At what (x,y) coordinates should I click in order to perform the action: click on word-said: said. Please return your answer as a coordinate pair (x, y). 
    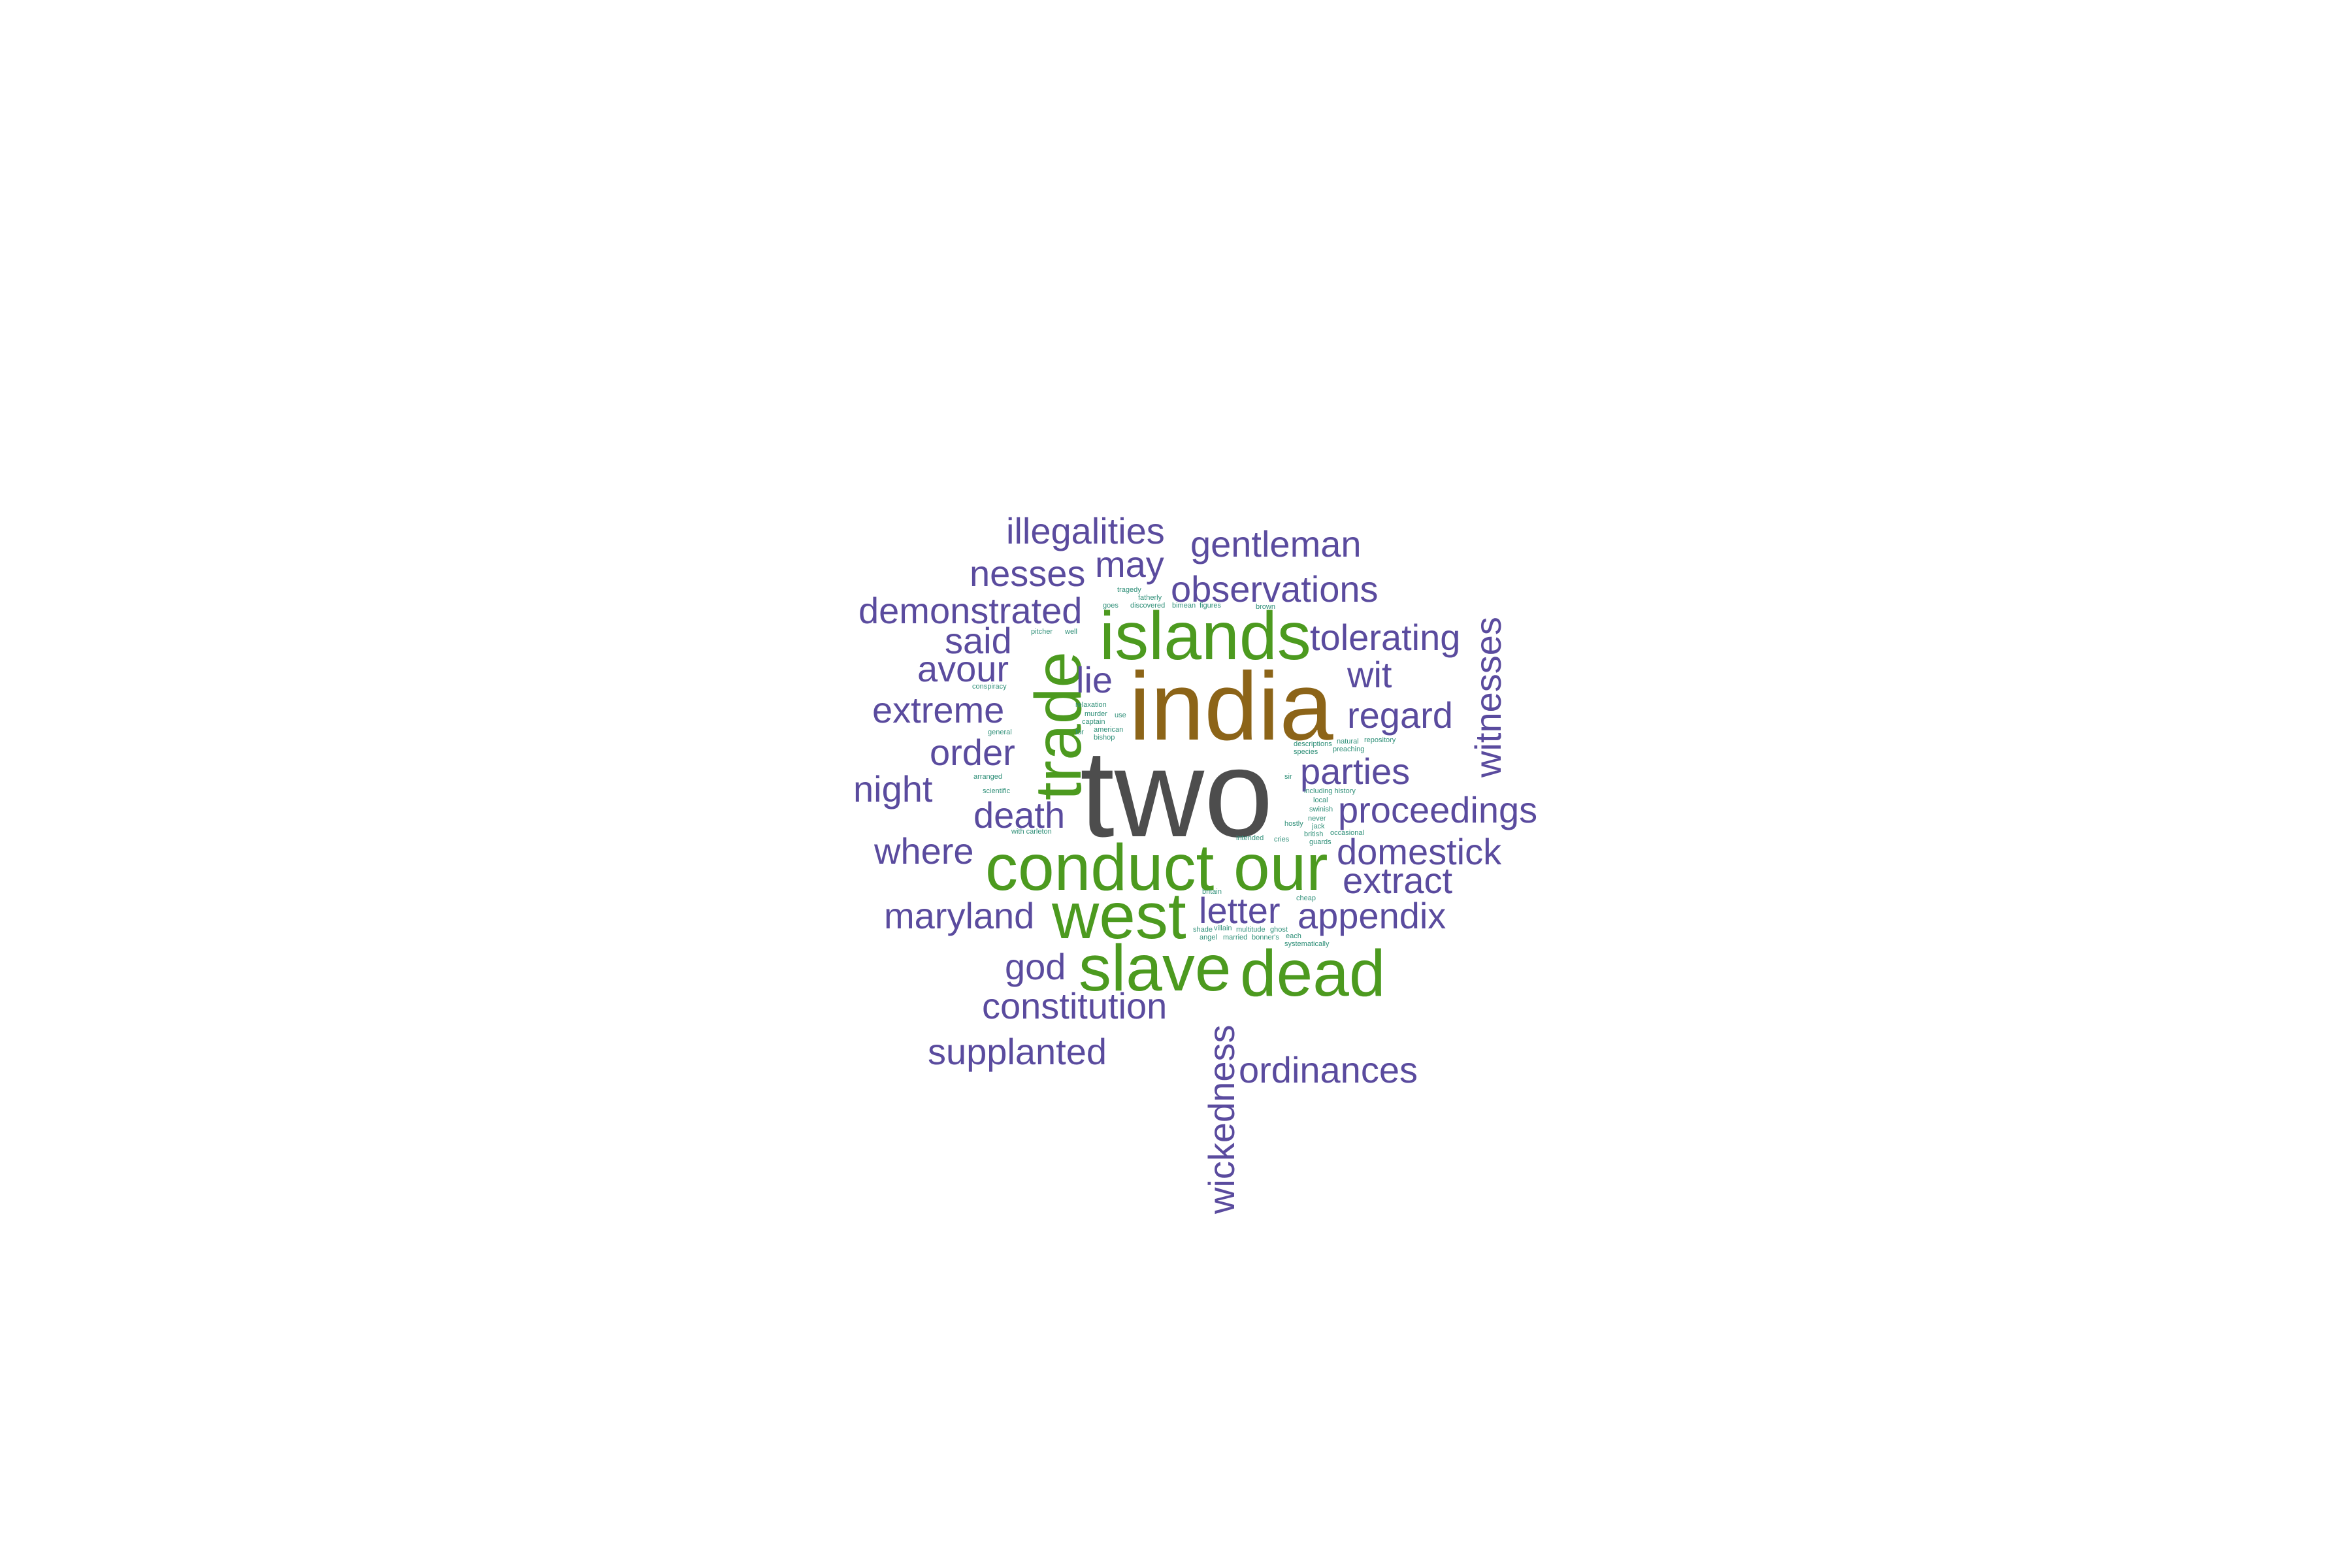
    Looking at the image, I should click on (978, 640).